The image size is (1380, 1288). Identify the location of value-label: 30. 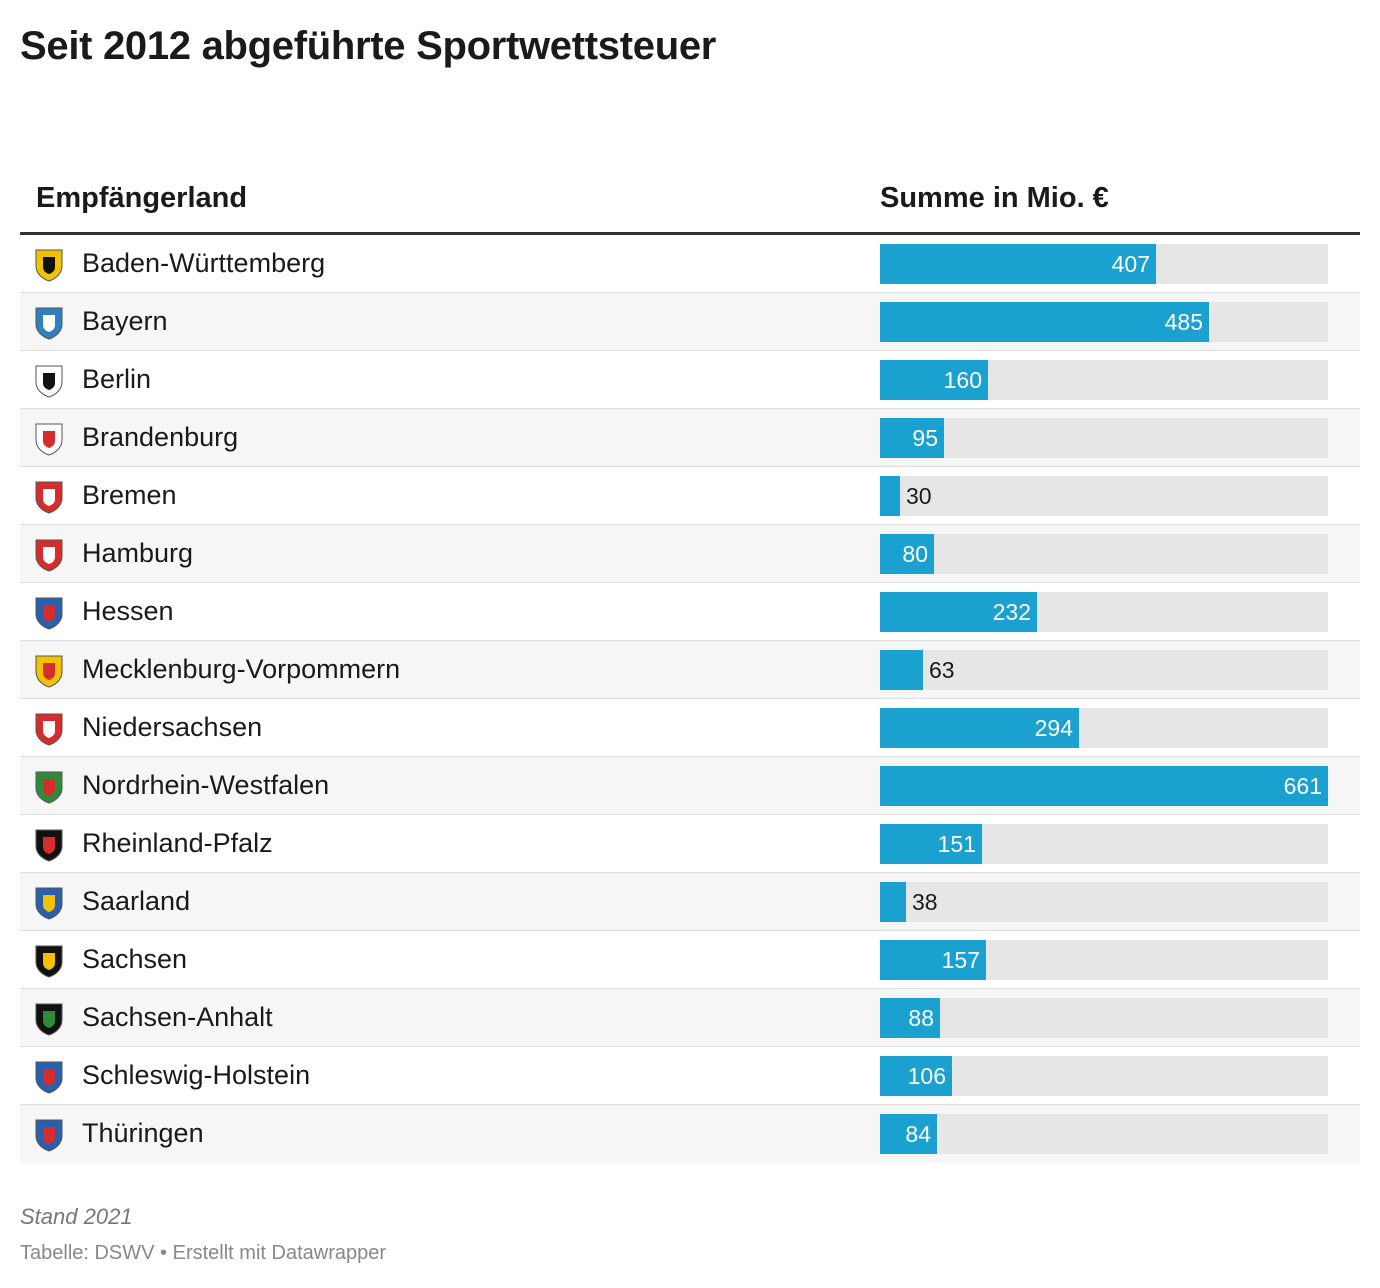
(919, 496).